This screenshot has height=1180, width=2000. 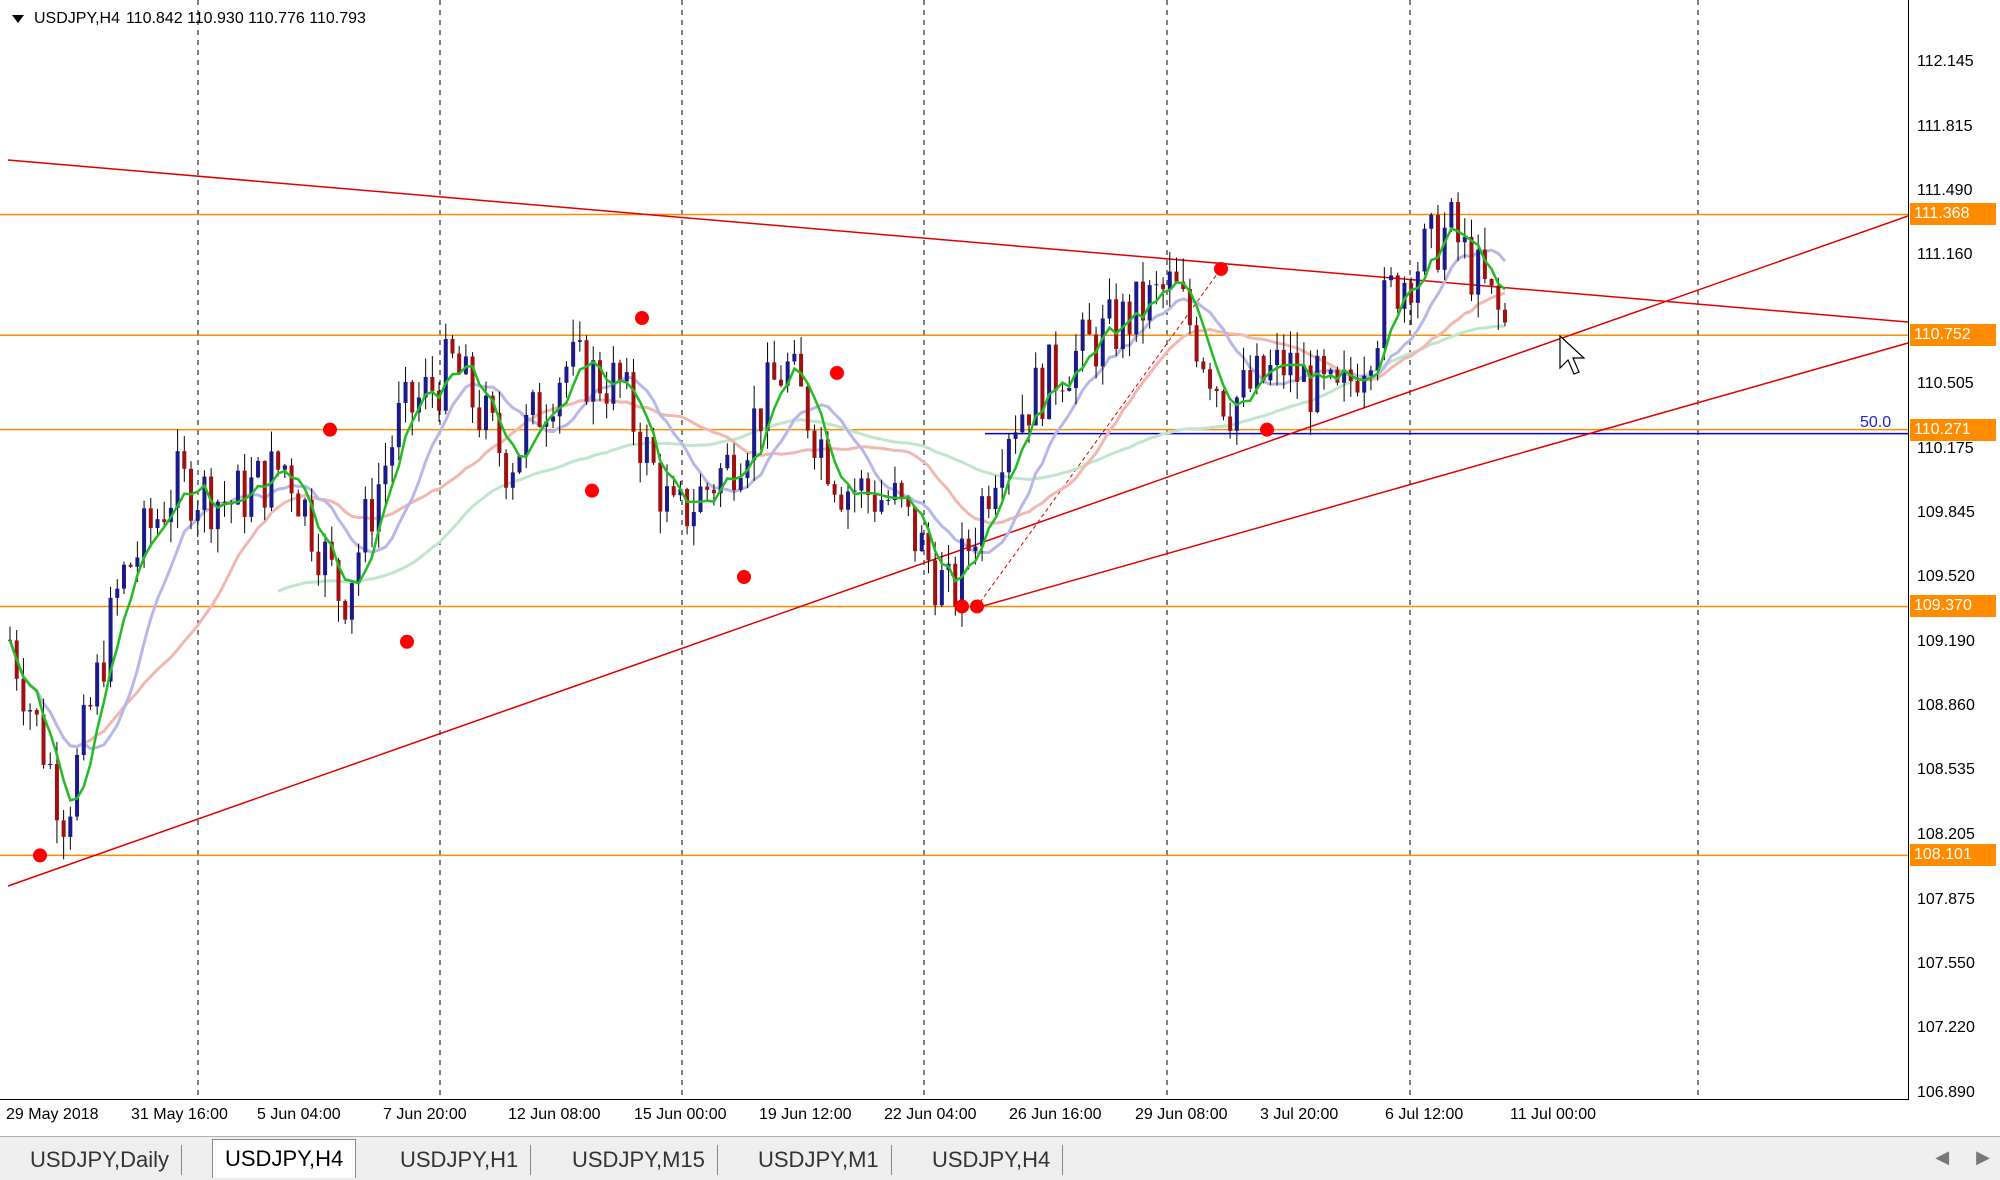 I want to click on price-tick-label: 112.145, so click(x=1945, y=61).